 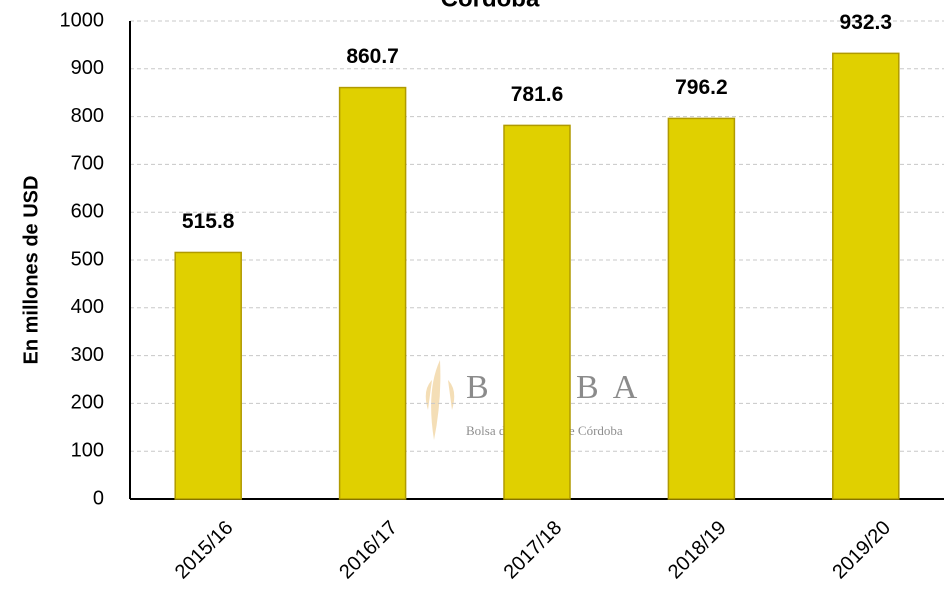 What do you see at coordinates (208, 221) in the screenshot?
I see `value-label: 515.8` at bounding box center [208, 221].